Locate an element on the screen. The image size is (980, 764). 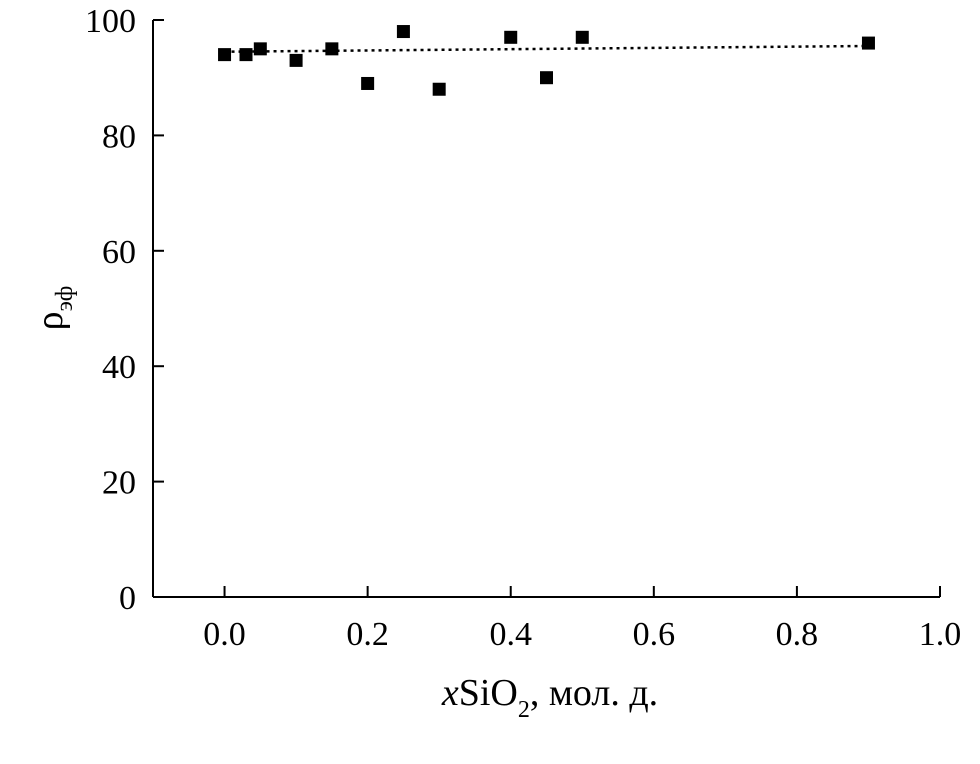
y-axis-title-symbol: ρ is located at coordinates (50, 320).